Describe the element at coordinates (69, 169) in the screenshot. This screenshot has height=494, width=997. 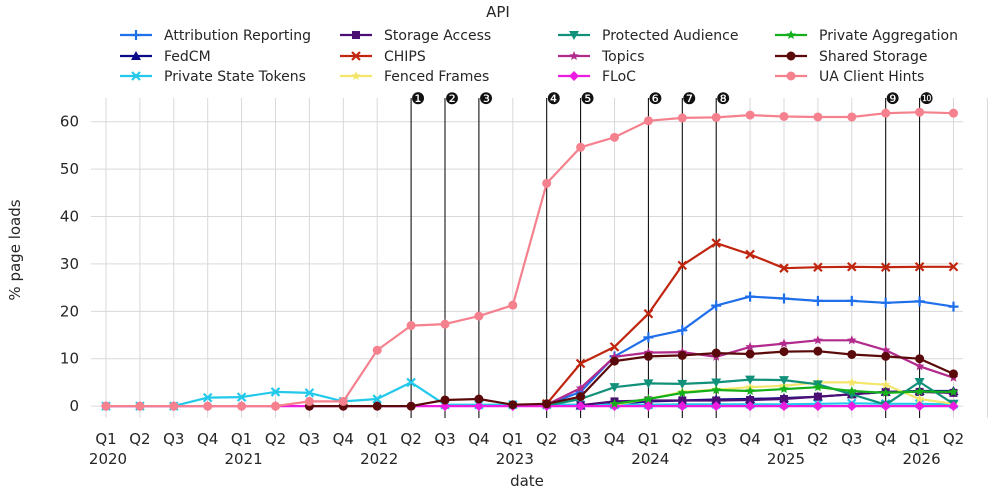
I see `y-tick-label: 50` at that location.